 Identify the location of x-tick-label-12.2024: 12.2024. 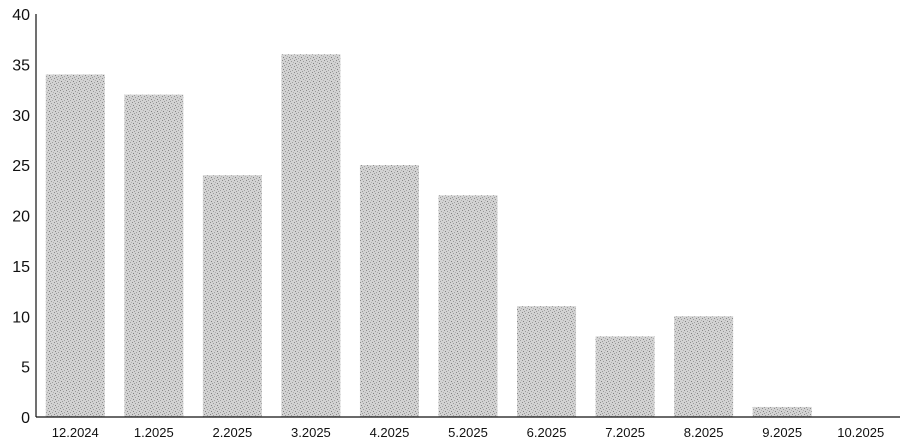
(75, 432).